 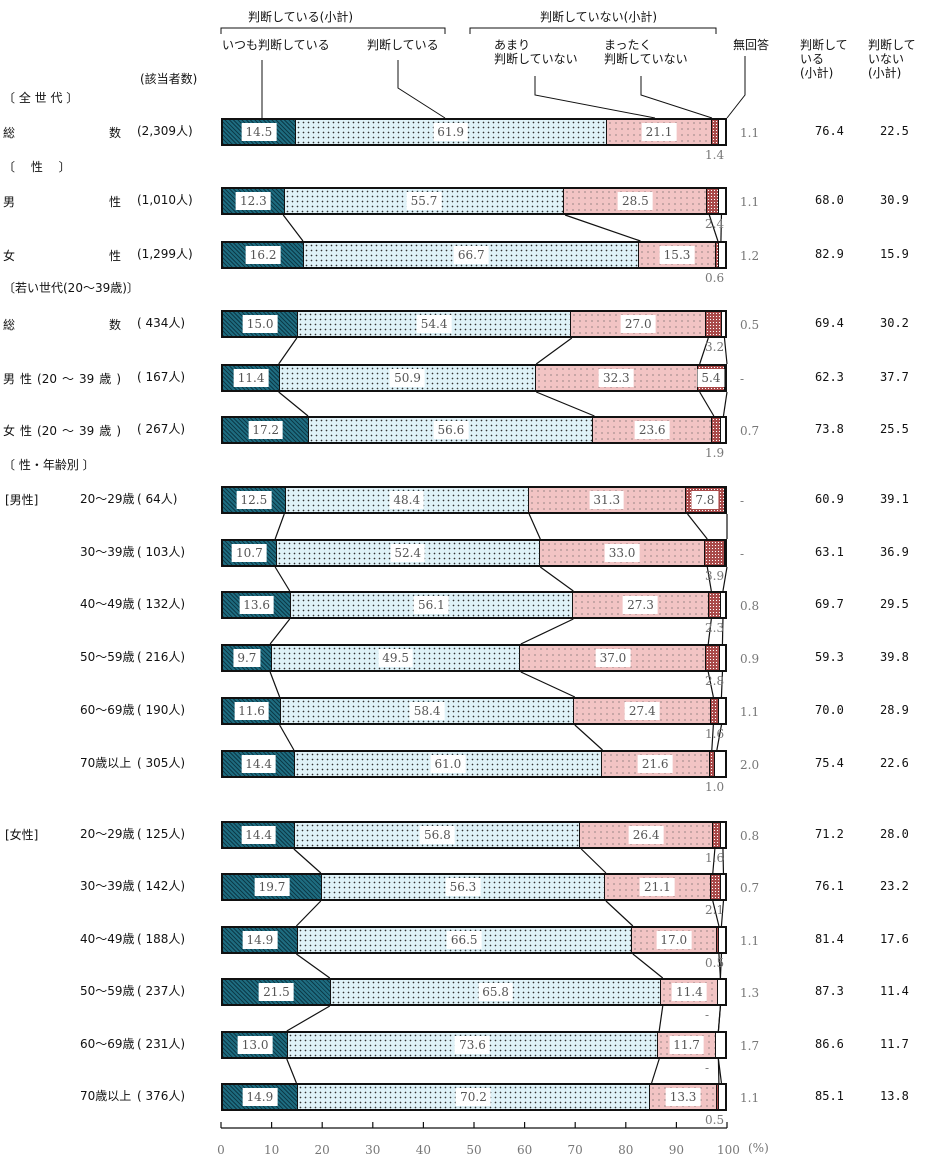 I want to click on data-label: 13.0, so click(x=255, y=1045).